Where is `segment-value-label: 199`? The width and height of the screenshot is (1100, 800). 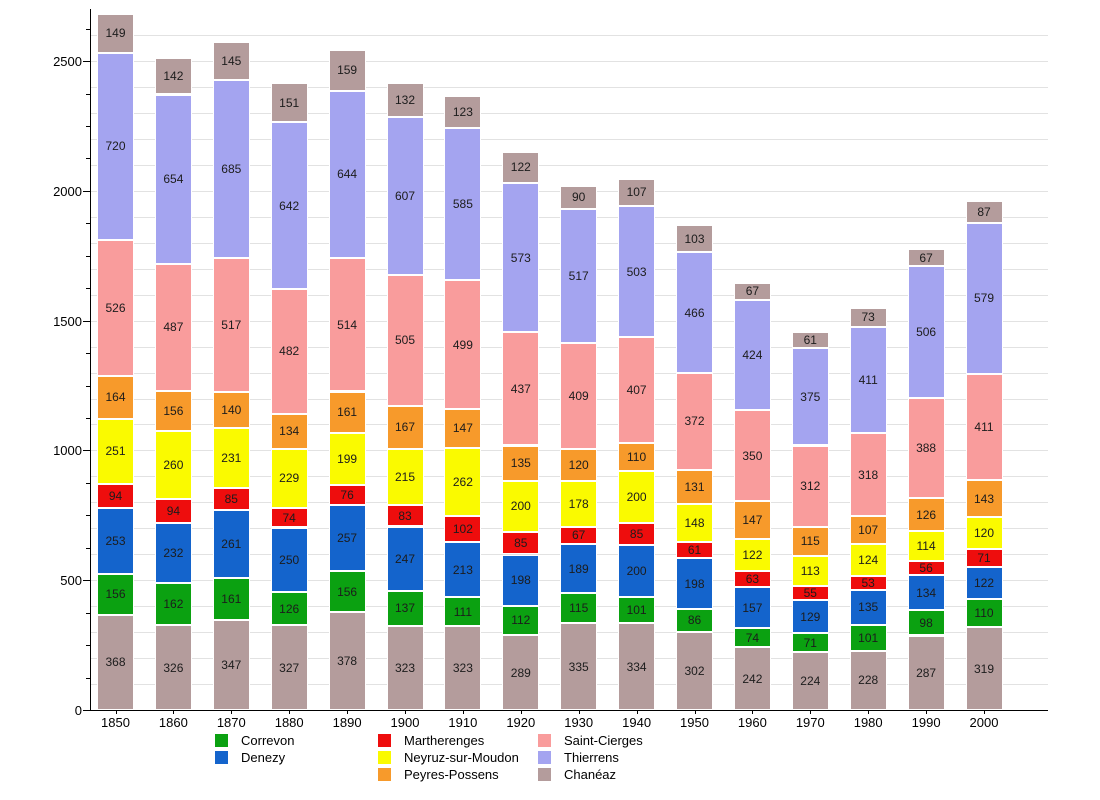 segment-value-label: 199 is located at coordinates (347, 459).